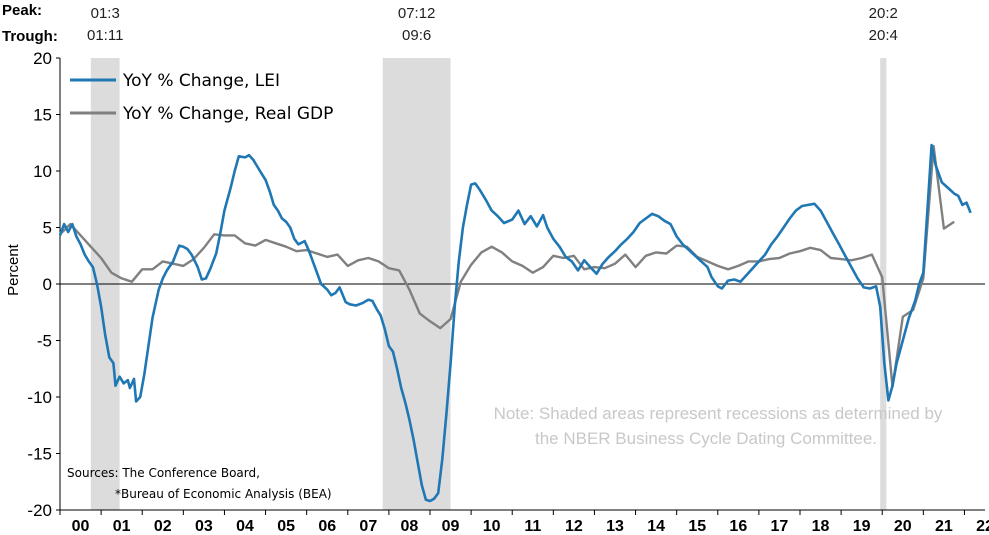  I want to click on x-tick-label: 20, so click(903, 526).